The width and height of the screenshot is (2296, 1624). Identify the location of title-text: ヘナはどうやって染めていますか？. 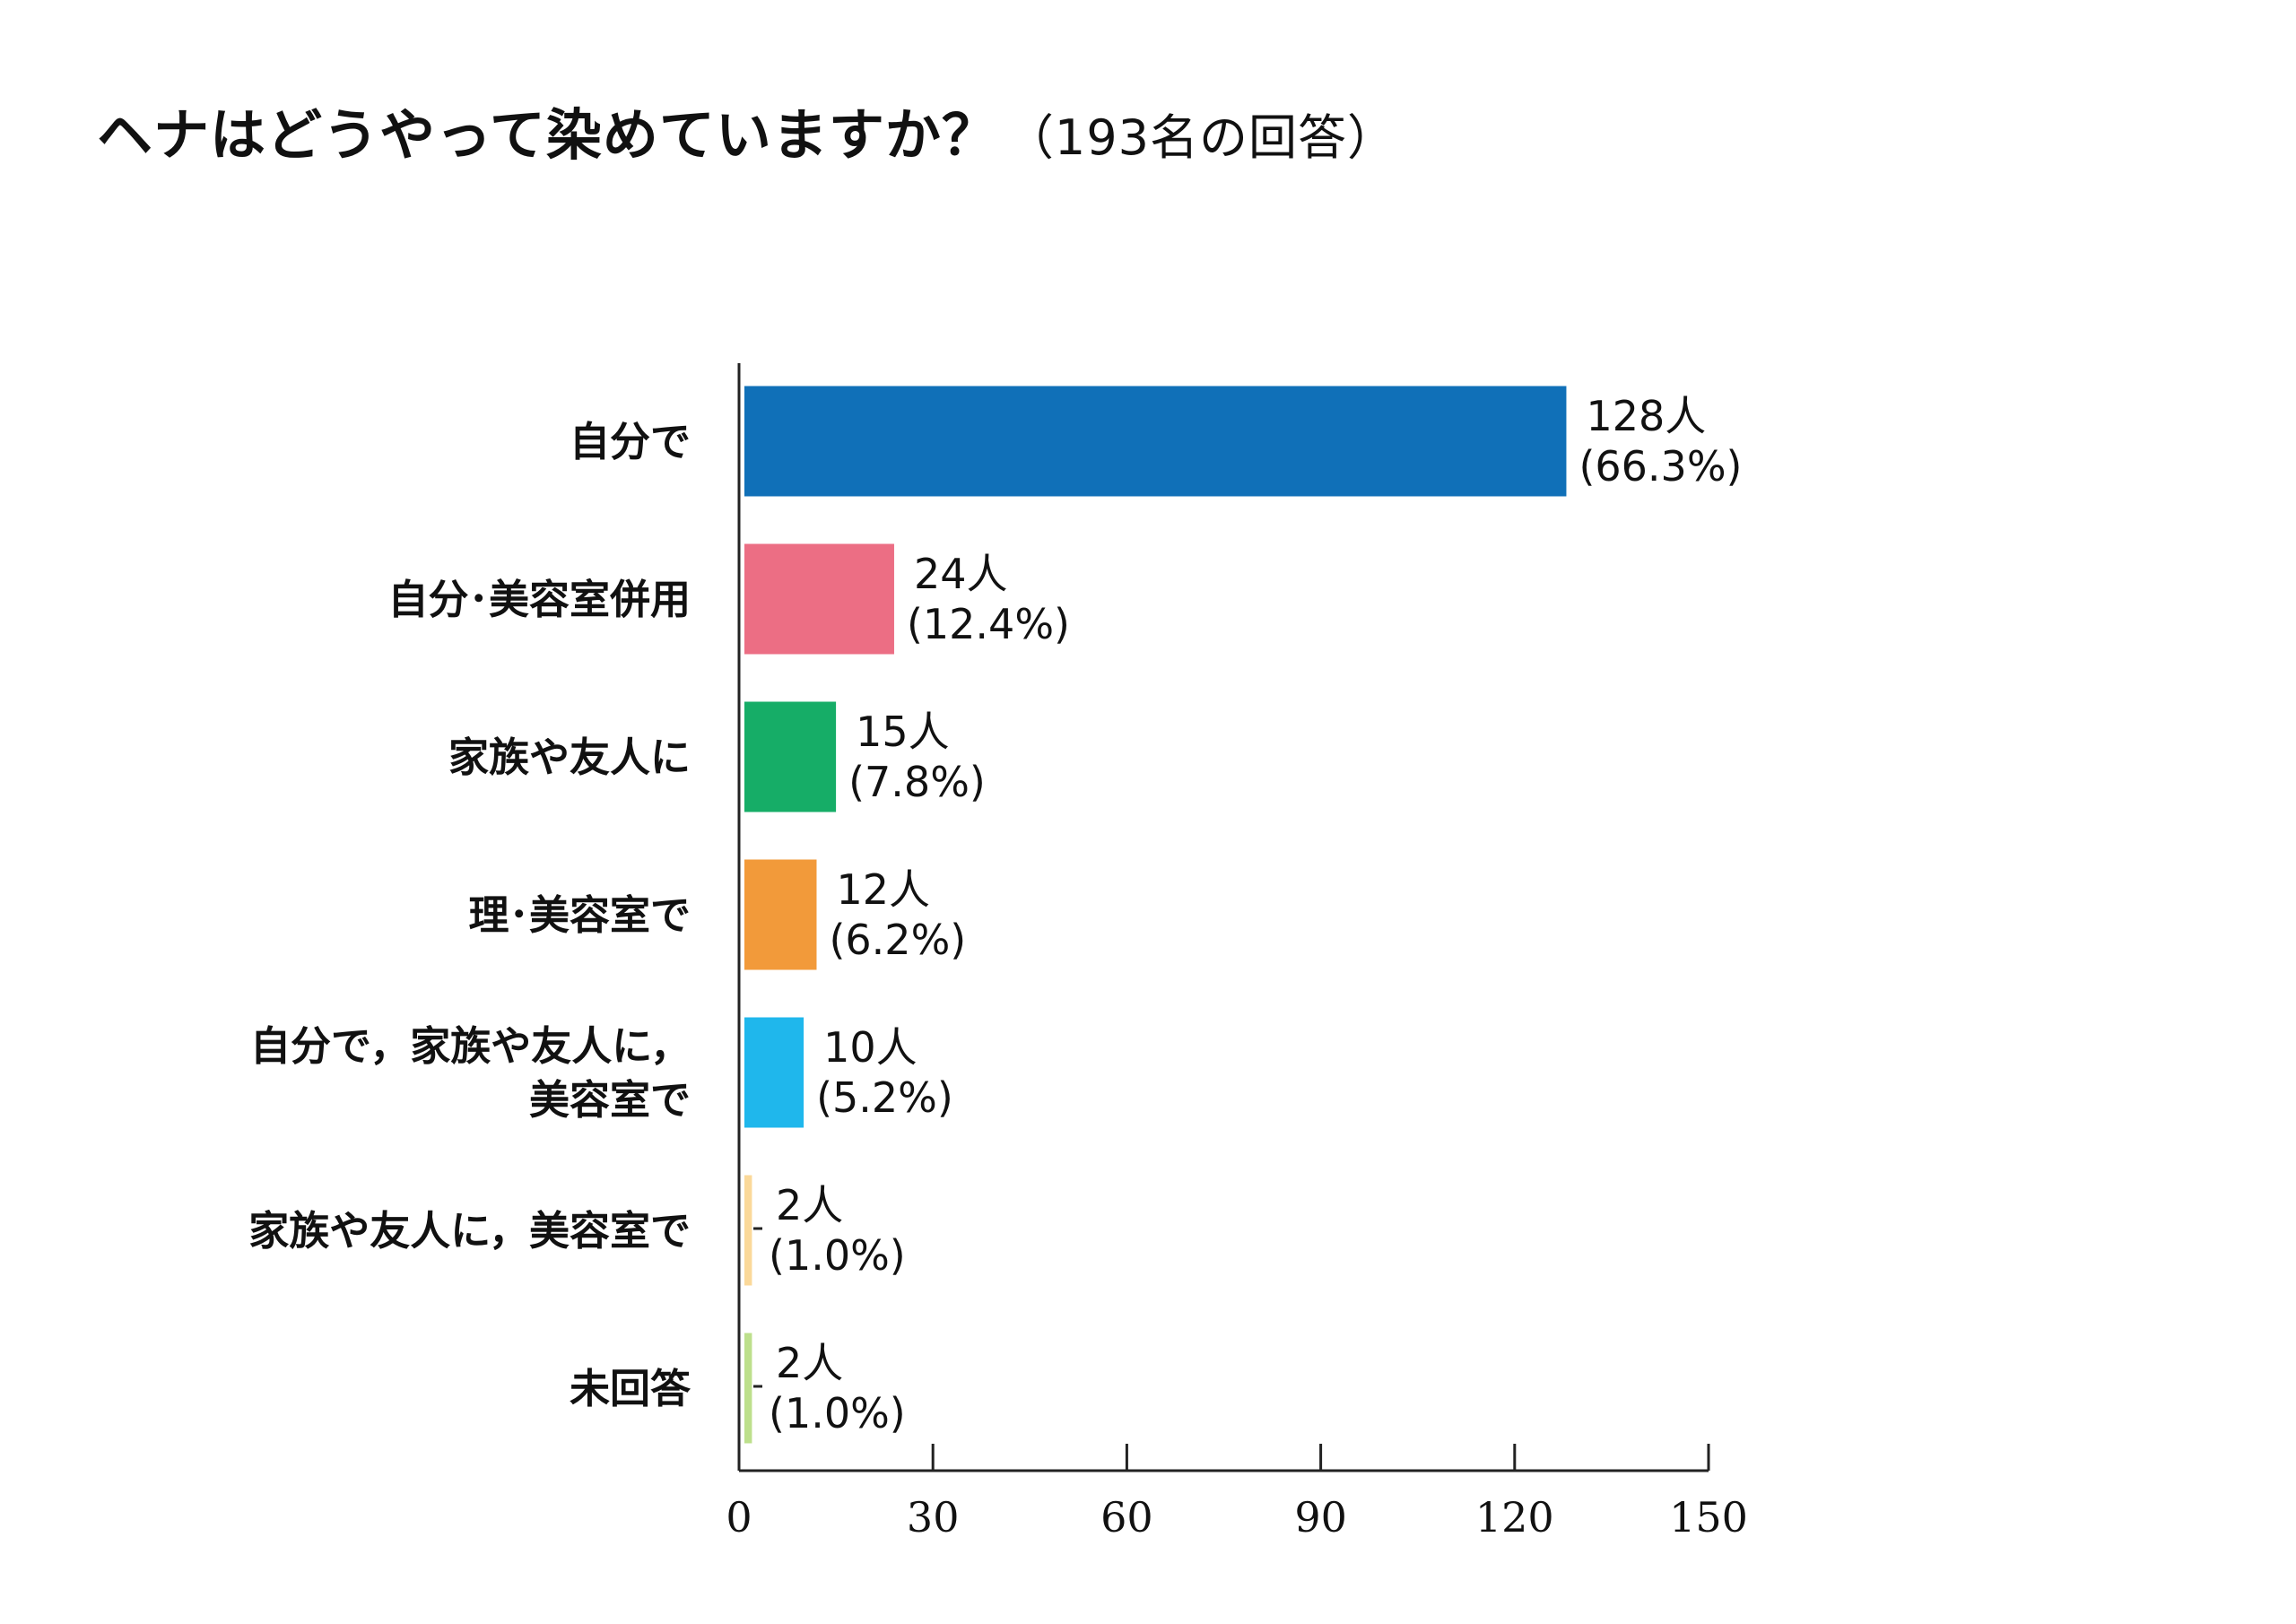
(547, 135).